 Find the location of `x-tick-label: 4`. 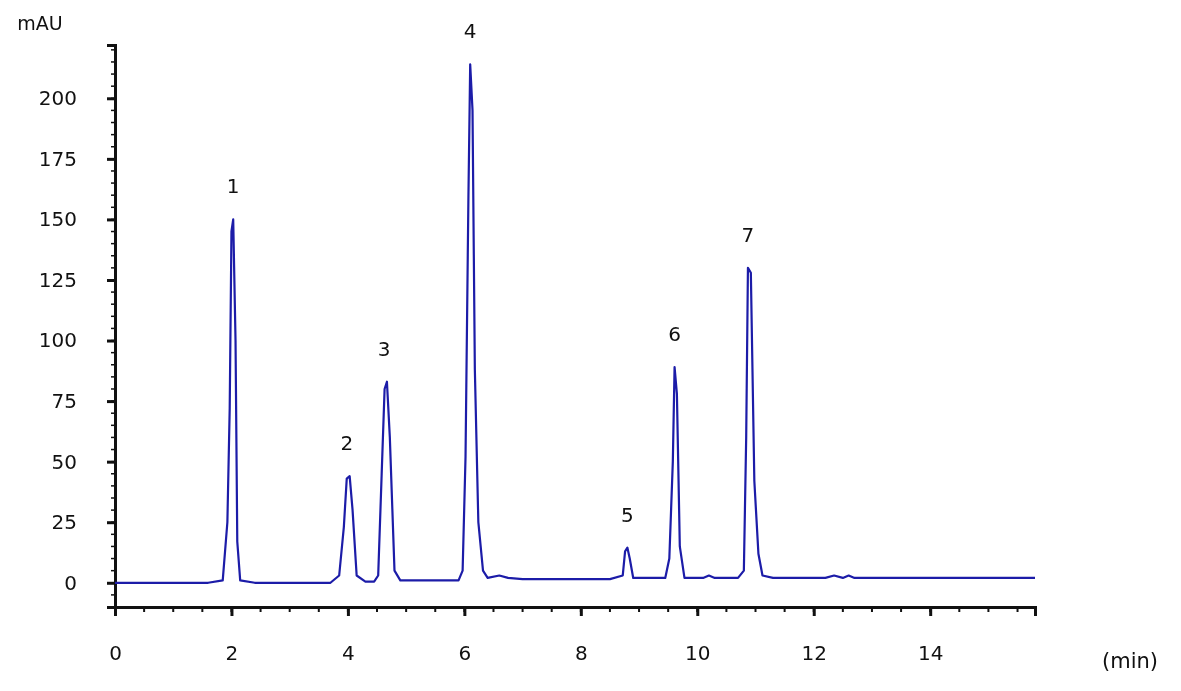

x-tick-label: 4 is located at coordinates (348, 653).